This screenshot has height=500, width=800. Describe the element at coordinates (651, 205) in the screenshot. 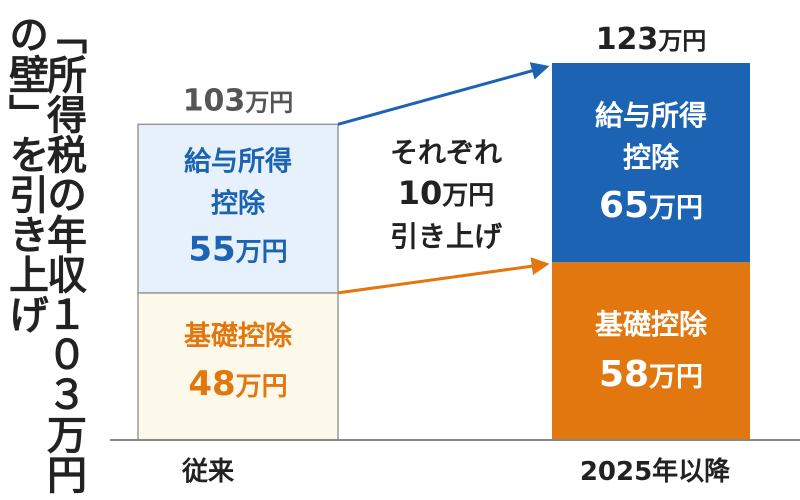

I see `new-employment-value: 65万円` at that location.